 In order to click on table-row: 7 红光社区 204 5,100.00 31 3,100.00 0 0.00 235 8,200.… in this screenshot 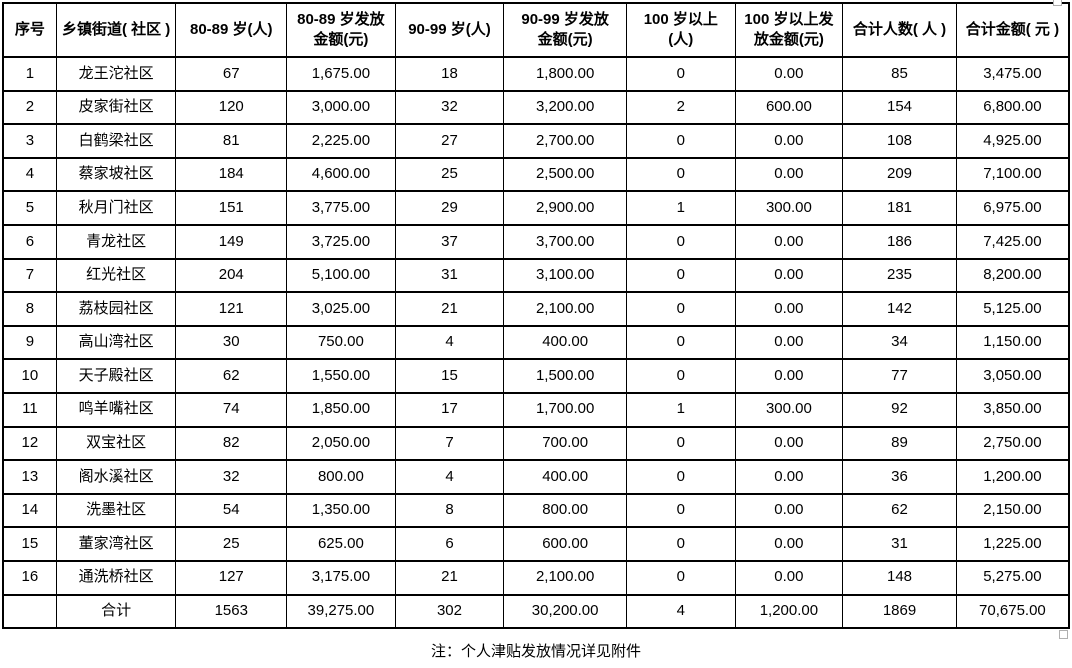, I will do `click(536, 275)`.